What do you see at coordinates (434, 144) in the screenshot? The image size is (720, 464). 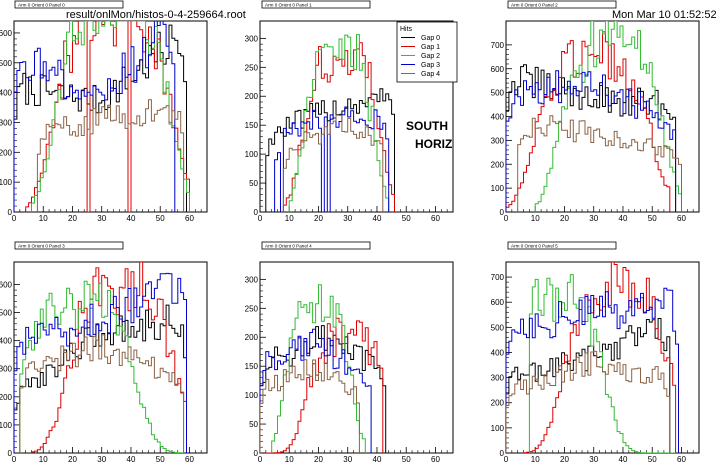 I see `region-orientation-label: HORIZ` at bounding box center [434, 144].